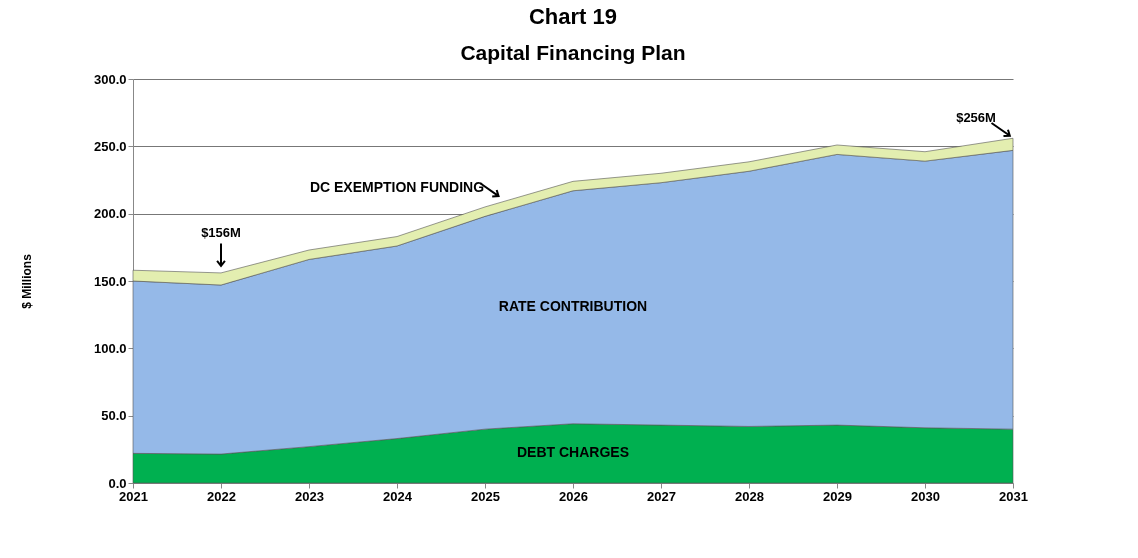 This screenshot has height=558, width=1138. I want to click on x-tick-label: 2026, so click(573, 496).